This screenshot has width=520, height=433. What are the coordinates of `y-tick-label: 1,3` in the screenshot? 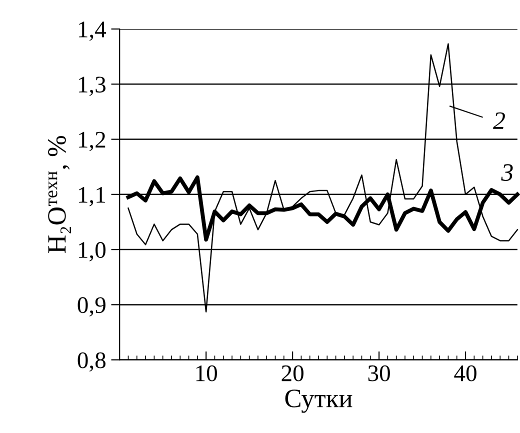 It's located at (92, 86).